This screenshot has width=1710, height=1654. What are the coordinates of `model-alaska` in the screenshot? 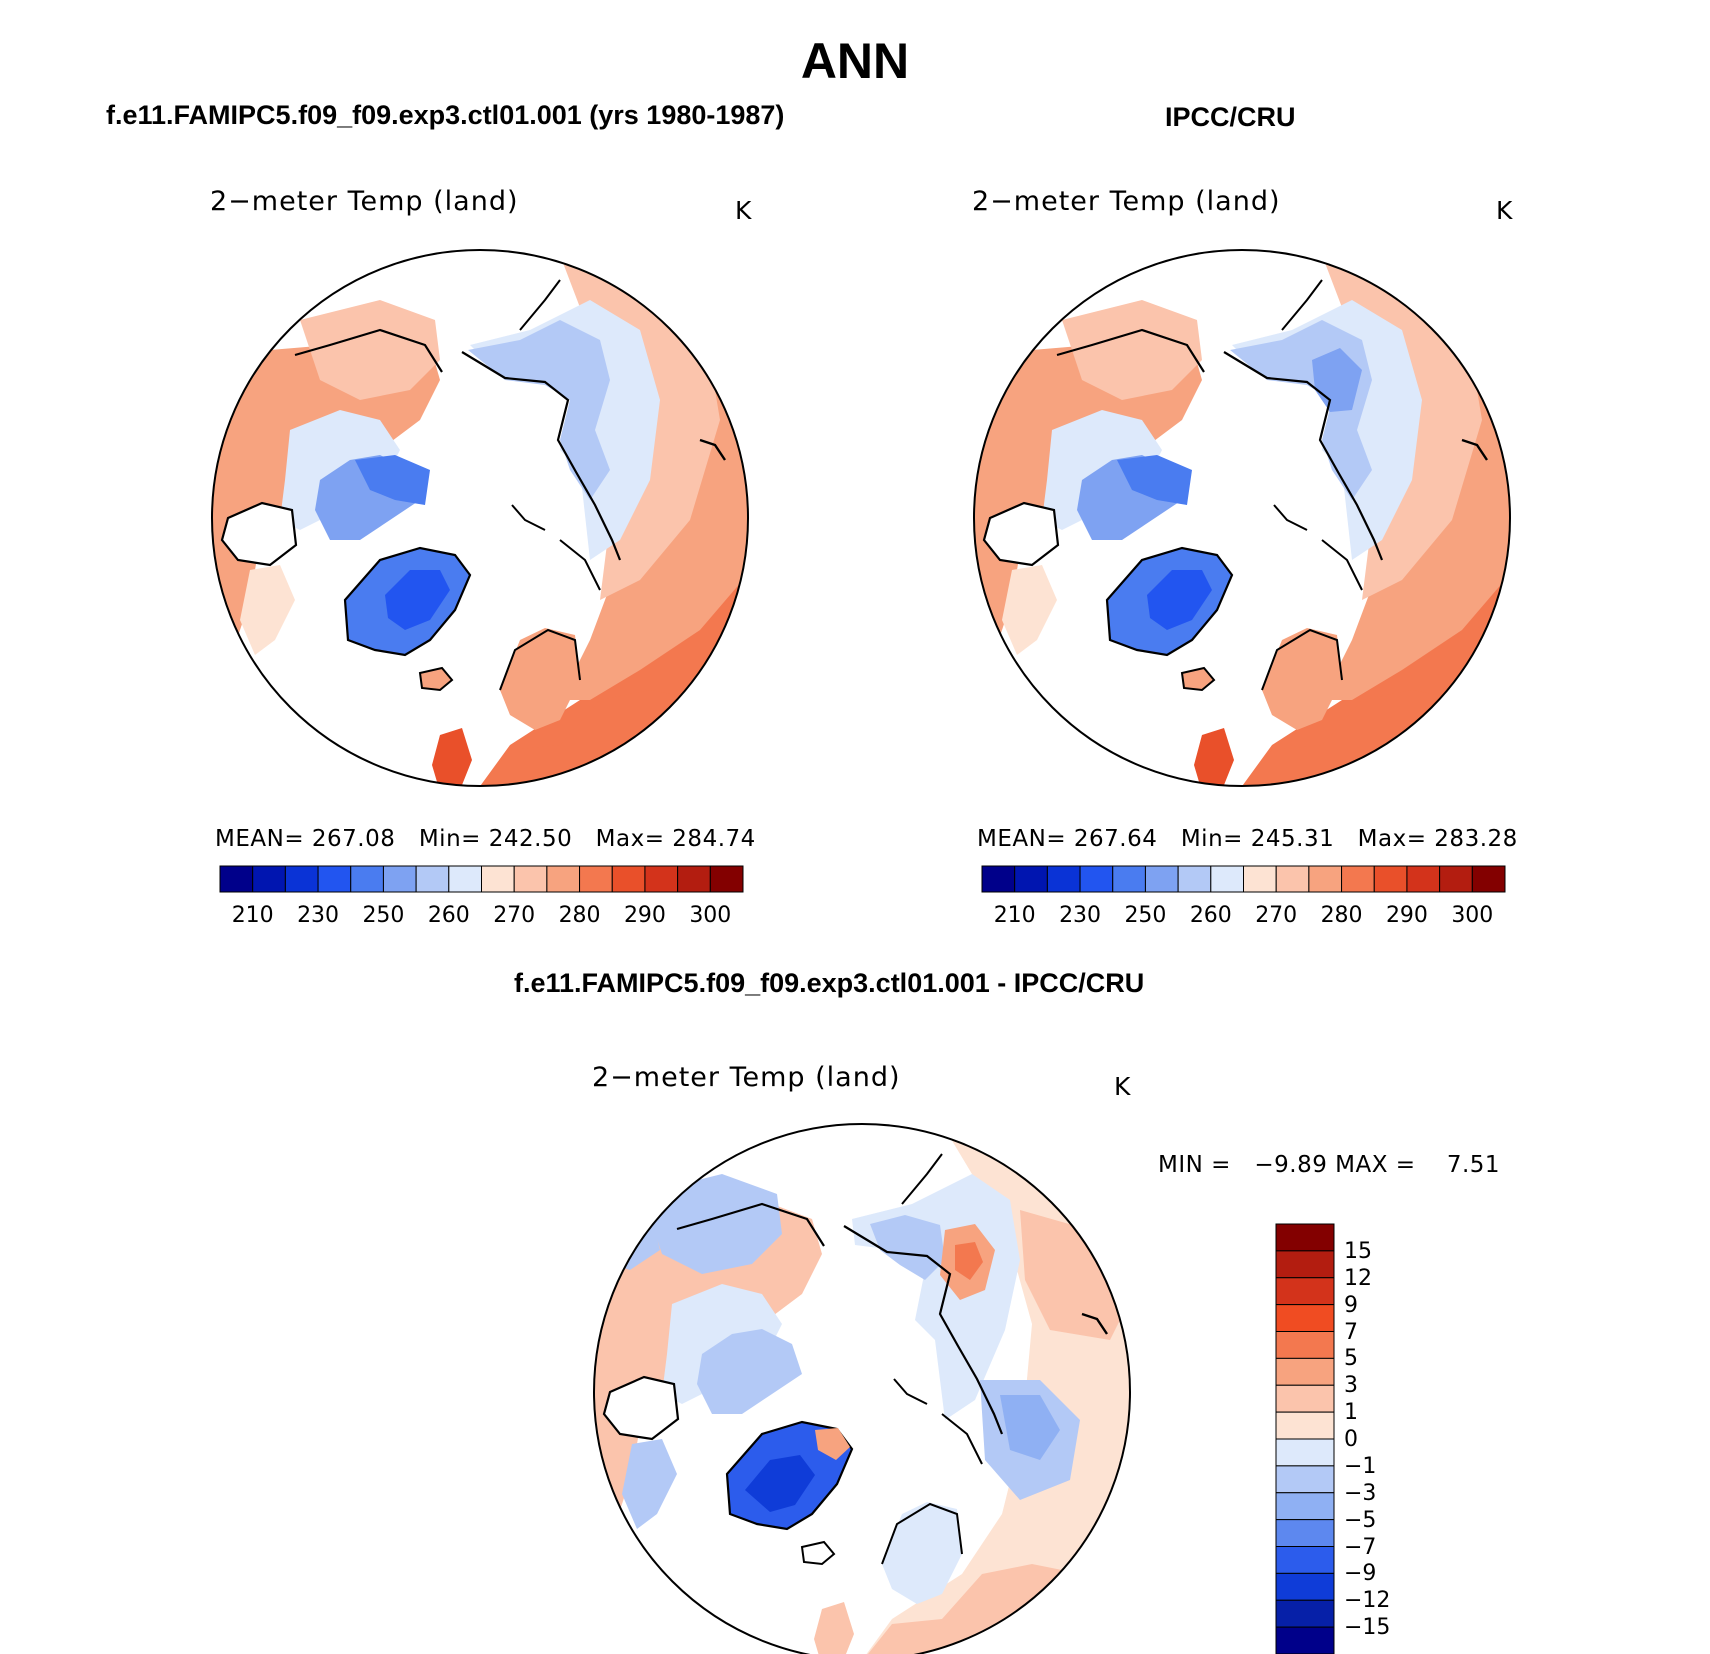 It's located at (370, 350).